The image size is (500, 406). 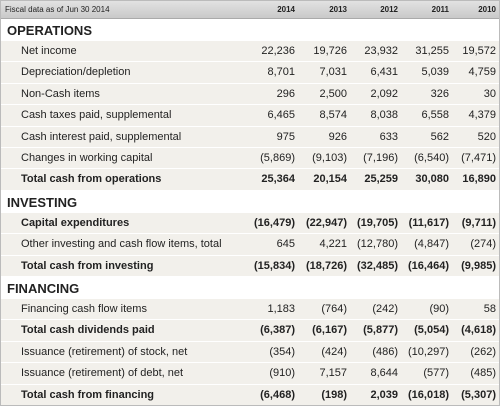 What do you see at coordinates (76, 72) in the screenshot?
I see `row-label: Depreciation/depletion` at bounding box center [76, 72].